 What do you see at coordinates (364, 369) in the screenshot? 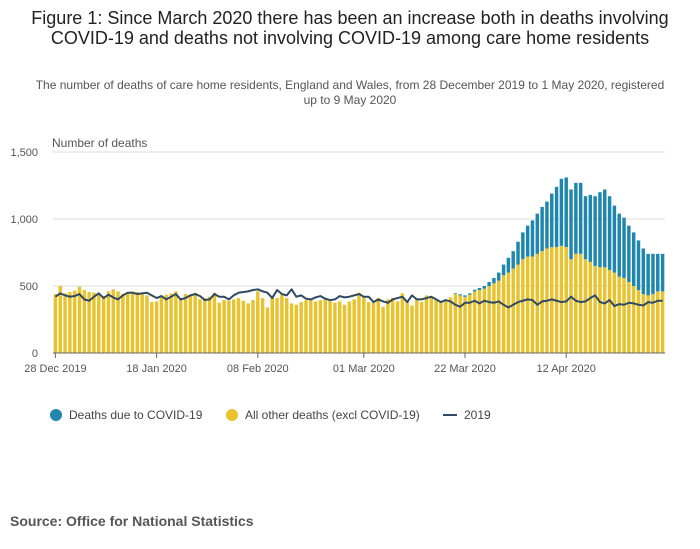
I see `x-tick-label-3: 01 Mar 2020` at bounding box center [364, 369].